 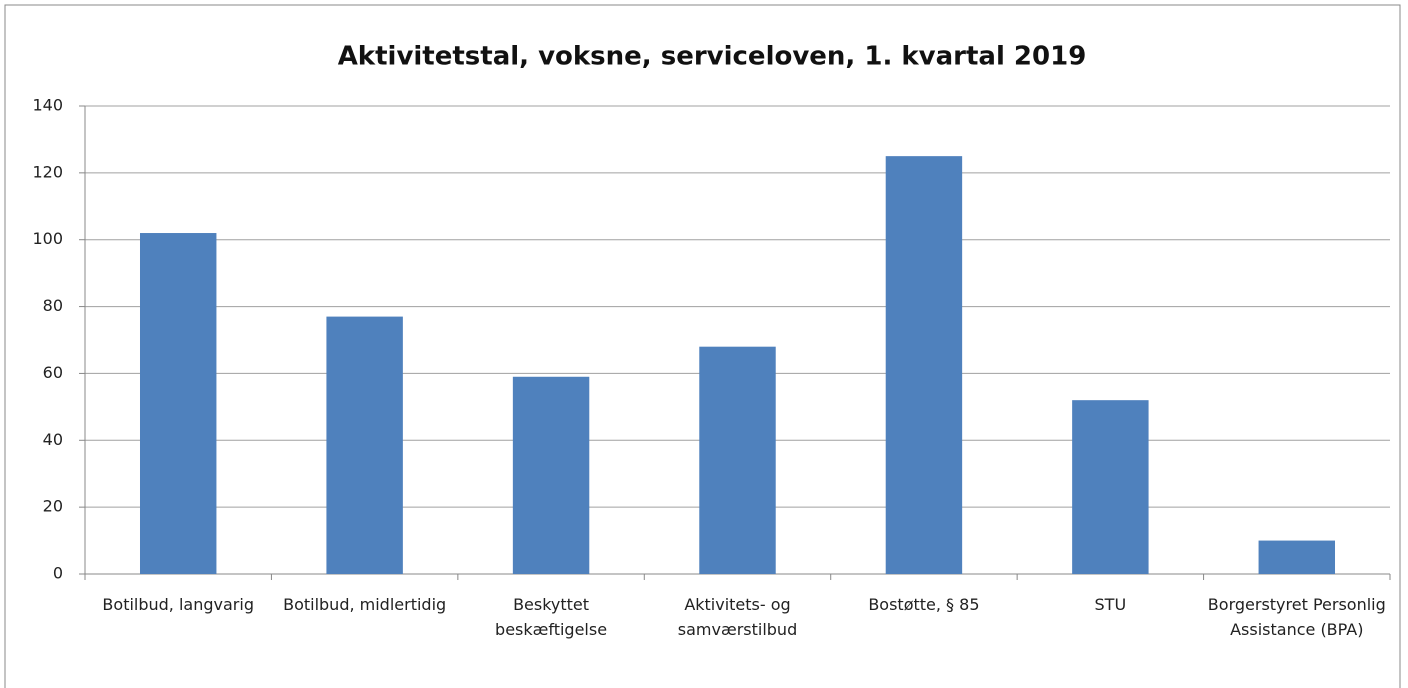 What do you see at coordinates (47, 238) in the screenshot?
I see `y-tick-label: 100` at bounding box center [47, 238].